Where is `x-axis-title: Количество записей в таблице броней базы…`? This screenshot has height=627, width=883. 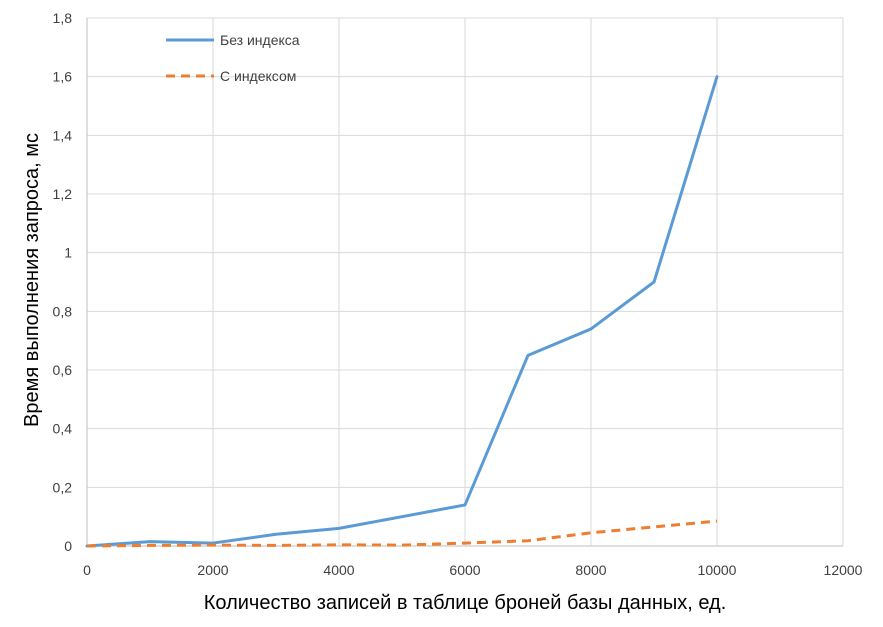 x-axis-title: Количество записей в таблице броней базы… is located at coordinates (465, 603).